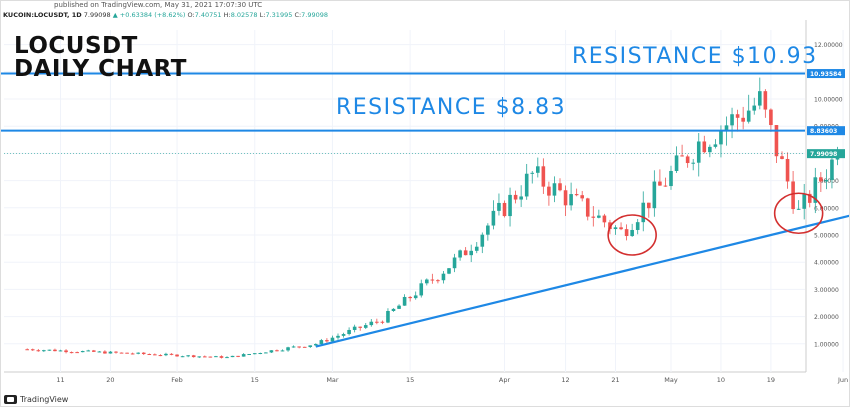 The width and height of the screenshot is (850, 407). I want to click on price-label-text: 8.83603, so click(823, 131).